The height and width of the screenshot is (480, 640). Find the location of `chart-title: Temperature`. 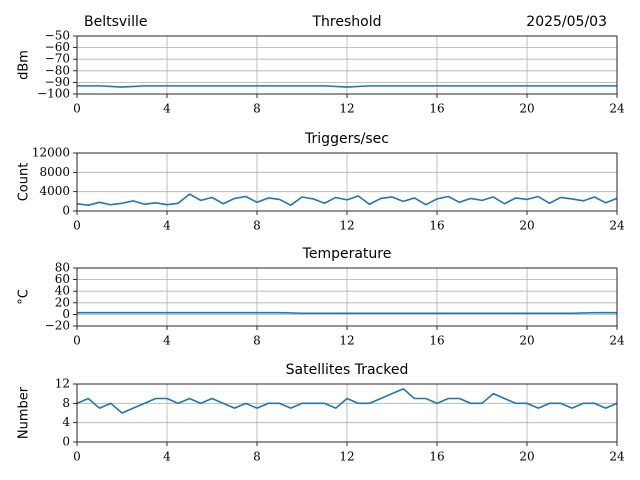

chart-title: Temperature is located at coordinates (347, 254).